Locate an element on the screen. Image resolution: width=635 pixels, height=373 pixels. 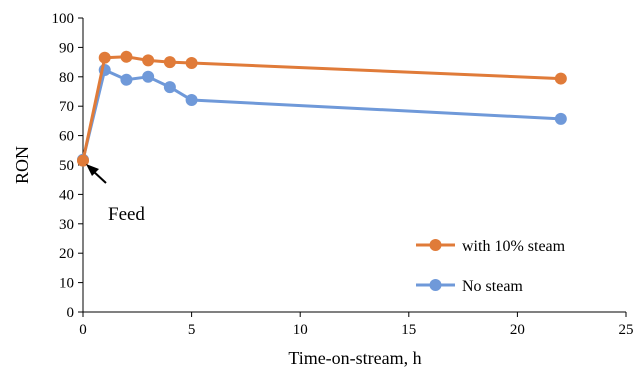
y-axis-title: RON is located at coordinates (22, 165).